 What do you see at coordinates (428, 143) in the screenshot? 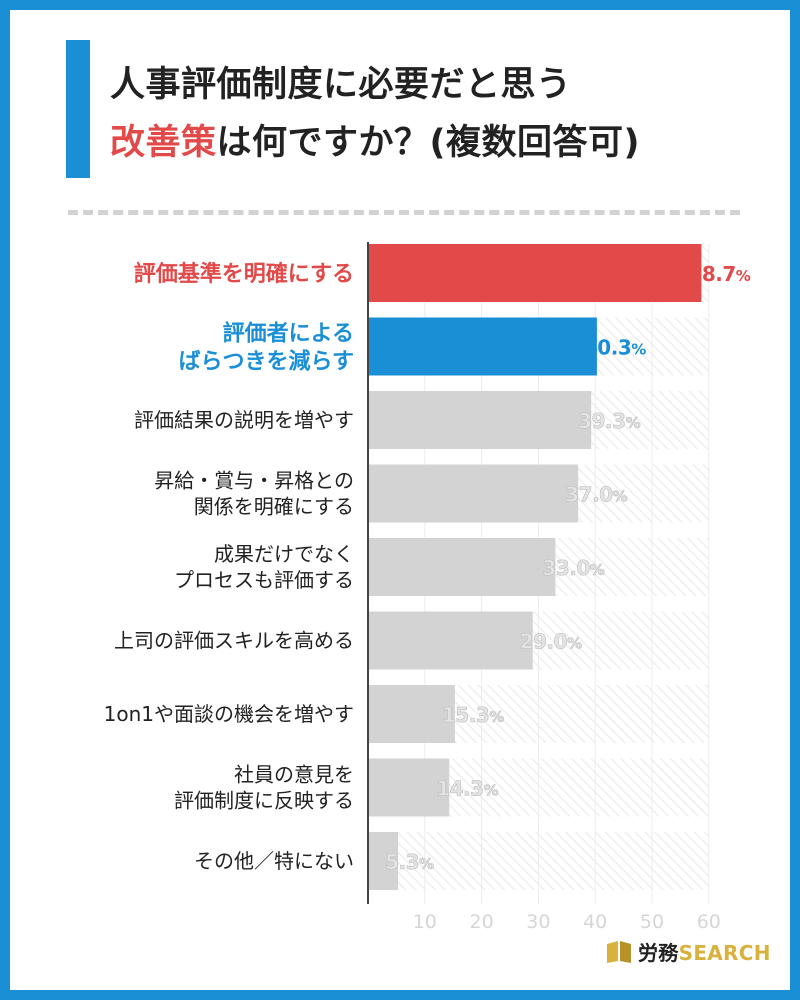
I see `title-line-2-rest: は何ですか？(複数回答可)` at bounding box center [428, 143].